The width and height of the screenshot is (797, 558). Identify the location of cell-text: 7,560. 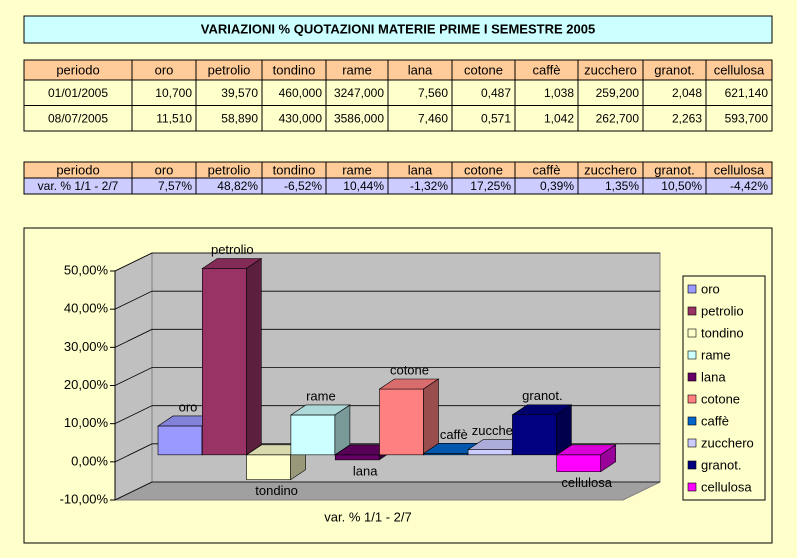
(433, 93).